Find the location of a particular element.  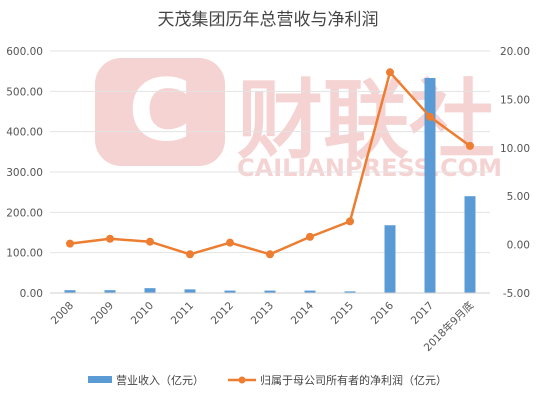

right-axis-tick-label: 20.00 is located at coordinates (515, 52).